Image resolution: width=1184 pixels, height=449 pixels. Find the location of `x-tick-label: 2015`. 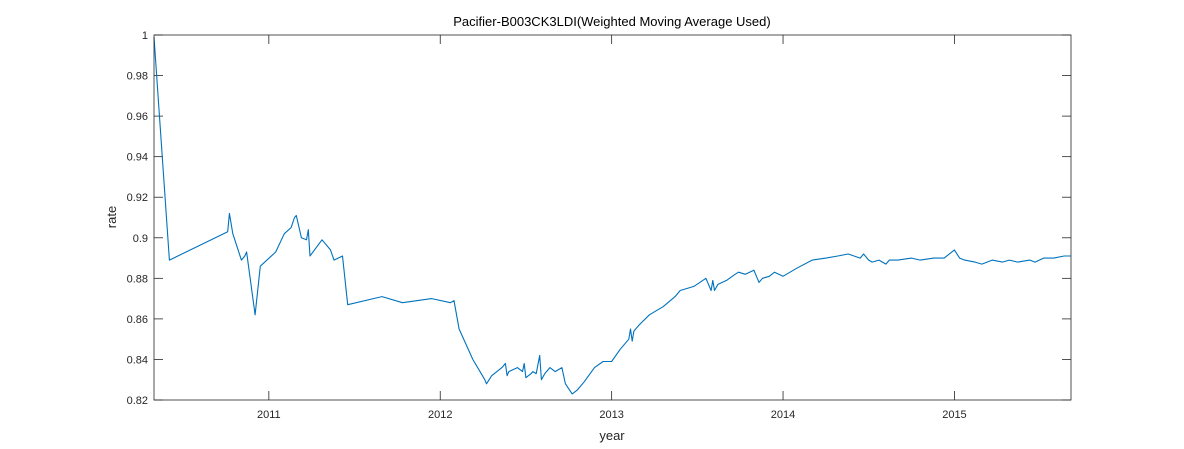

x-tick-label: 2015 is located at coordinates (954, 415).